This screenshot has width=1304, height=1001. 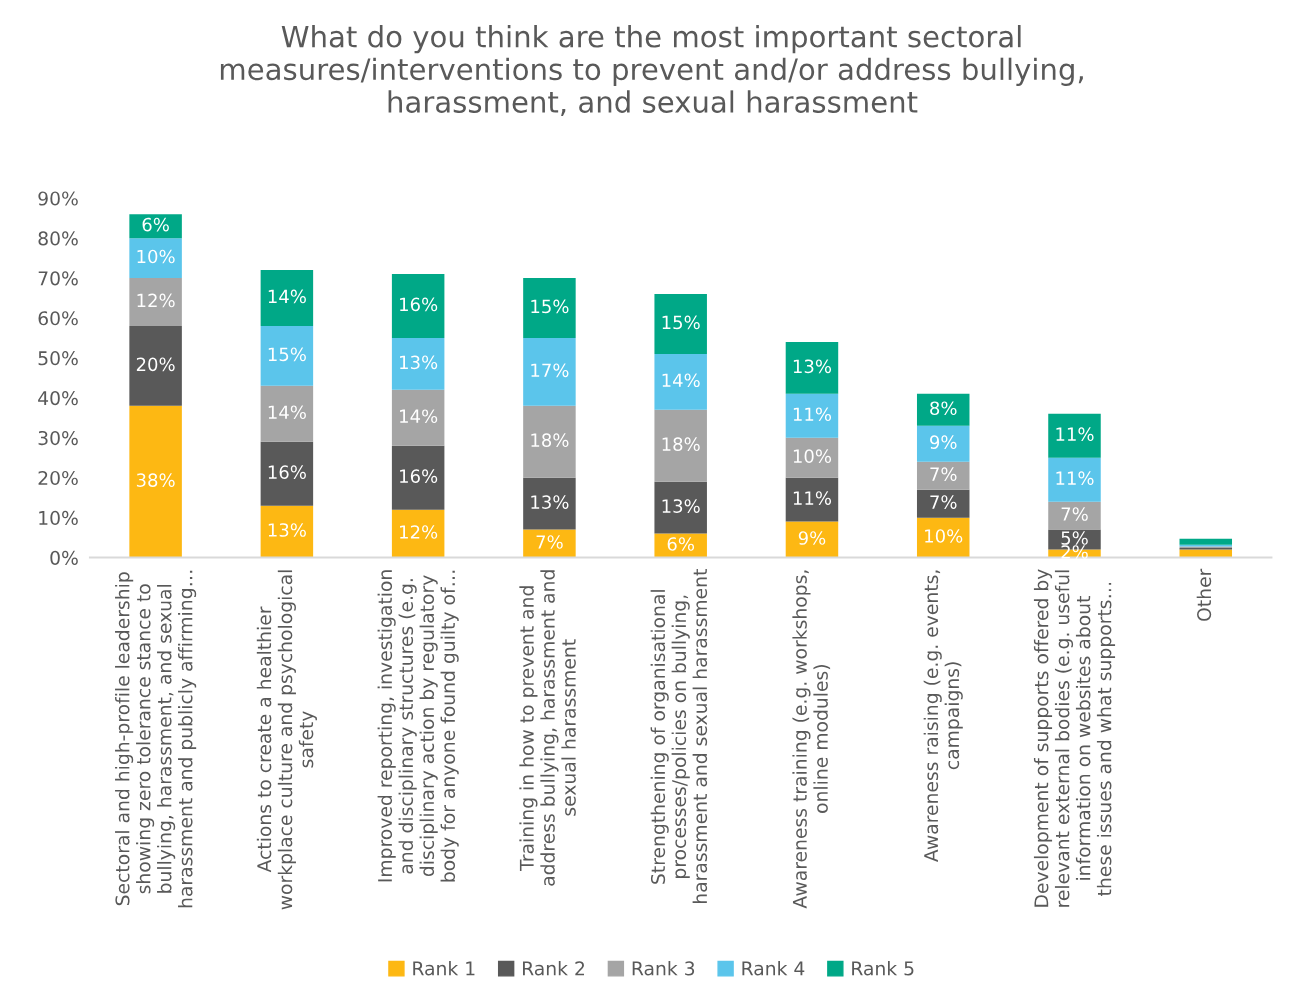 What do you see at coordinates (58, 518) in the screenshot?
I see `y-tick-label: 10%` at bounding box center [58, 518].